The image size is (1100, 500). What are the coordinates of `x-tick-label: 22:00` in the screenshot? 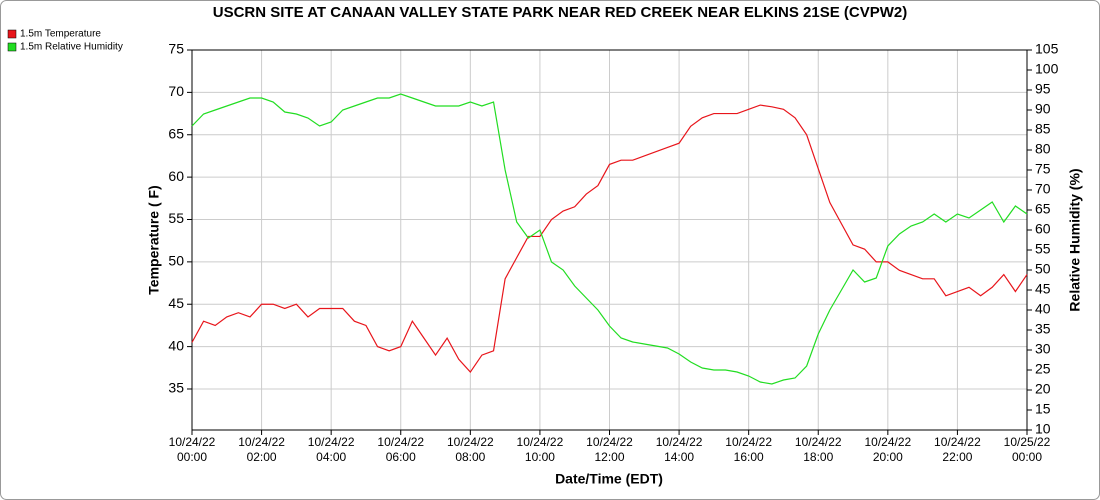 It's located at (957, 457).